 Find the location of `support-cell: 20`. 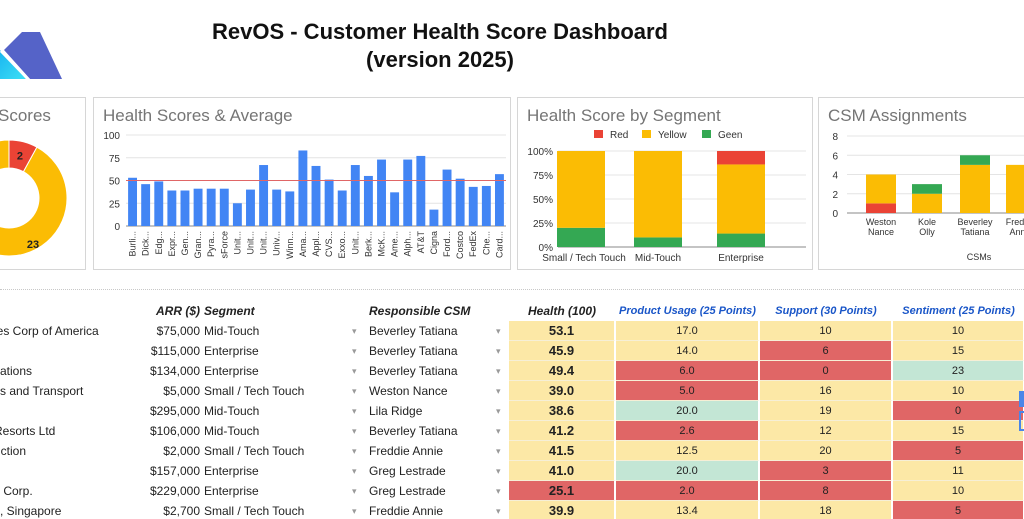

support-cell: 20 is located at coordinates (826, 451).